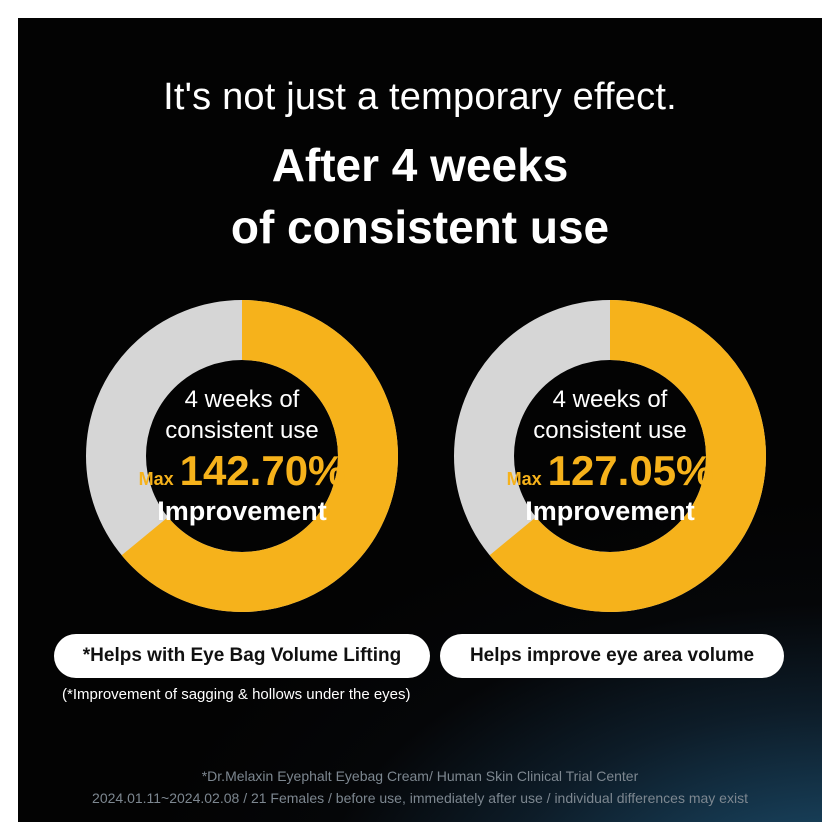 This screenshot has height=840, width=840. I want to click on donut-2-highlight-arc, so click(610, 456).